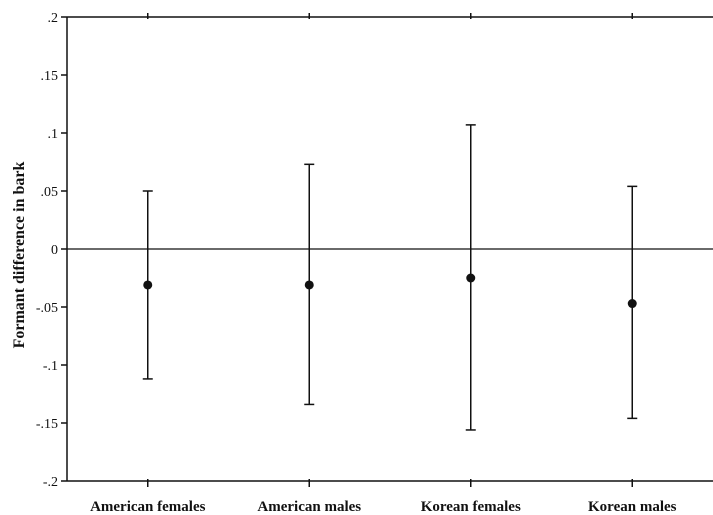  Describe the element at coordinates (19, 255) in the screenshot. I see `y-axis-title: Formant difference in bark` at that location.